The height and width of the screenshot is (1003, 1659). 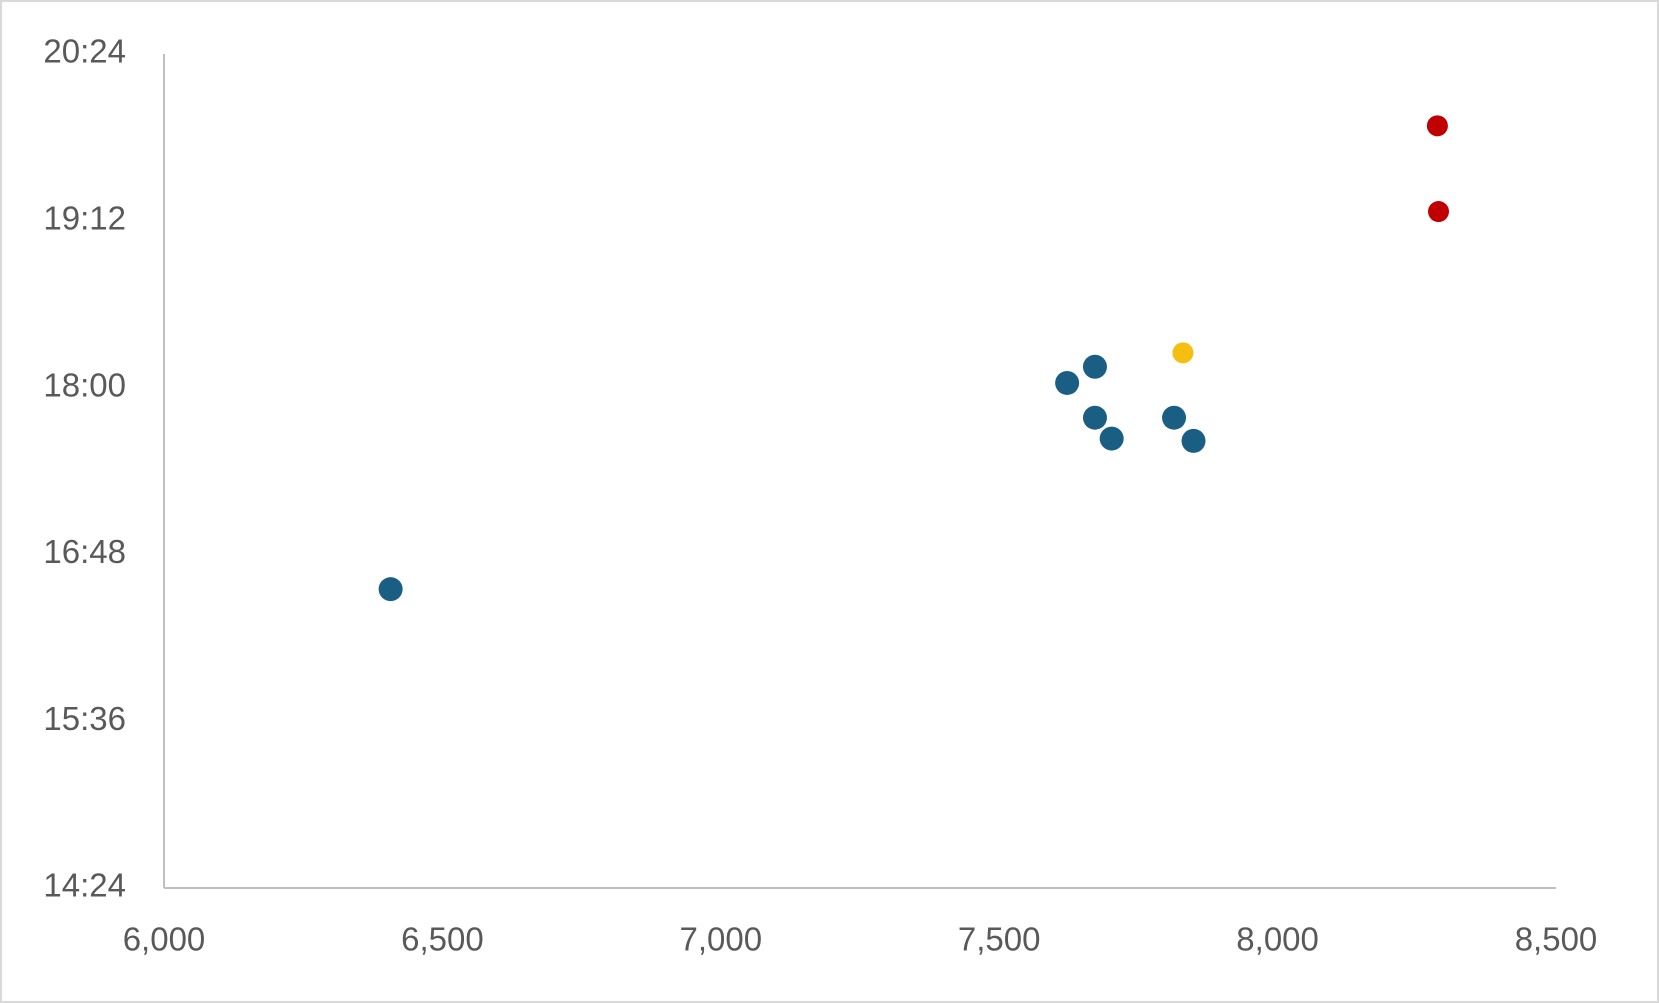 I want to click on y-tick-label: 16:48, so click(x=84, y=551).